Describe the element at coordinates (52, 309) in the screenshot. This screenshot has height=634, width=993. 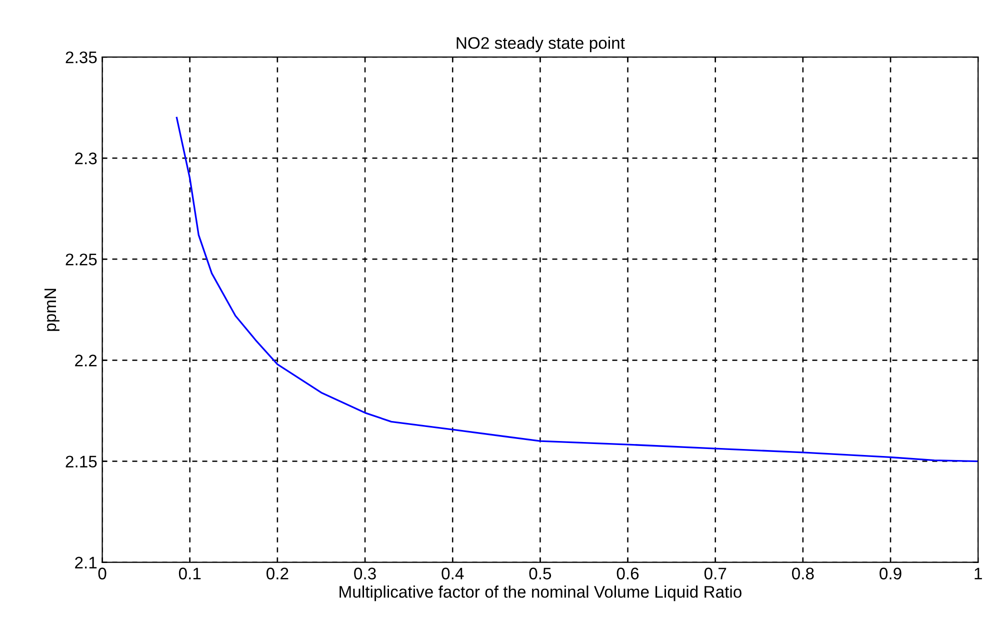
I see `y-axis-title: ppmN` at that location.